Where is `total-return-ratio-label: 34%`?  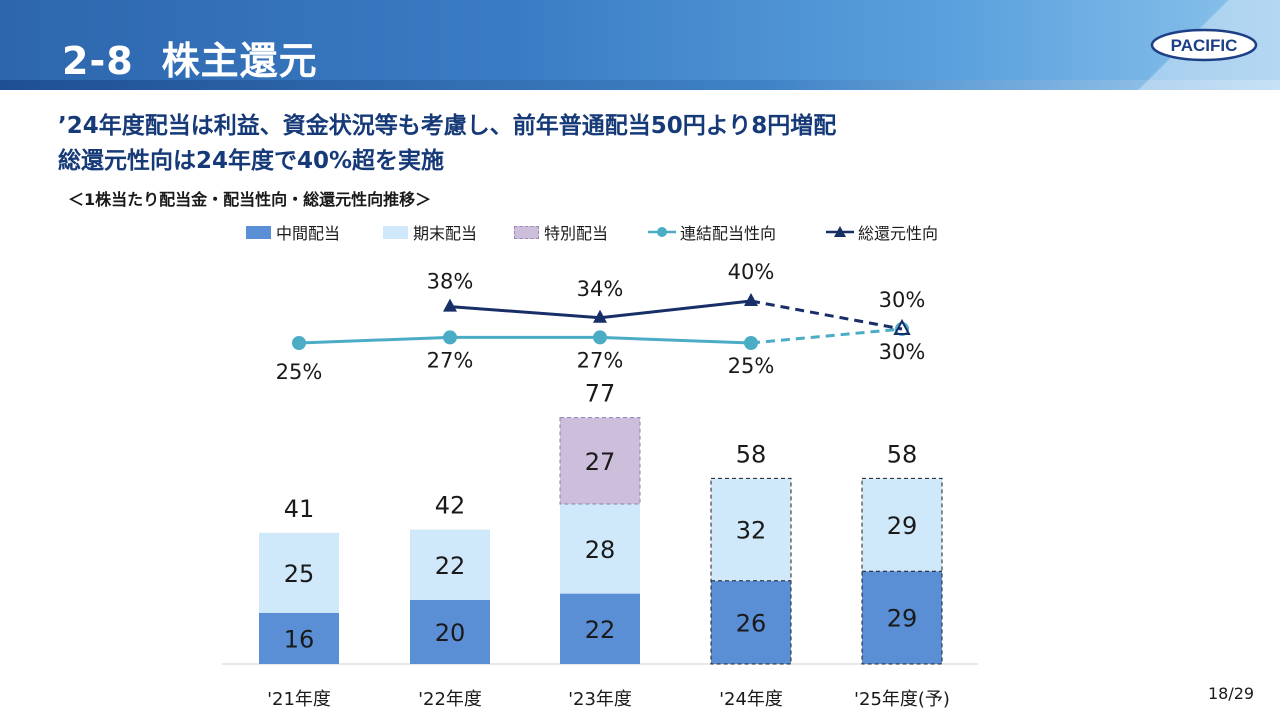
total-return-ratio-label: 34% is located at coordinates (600, 289).